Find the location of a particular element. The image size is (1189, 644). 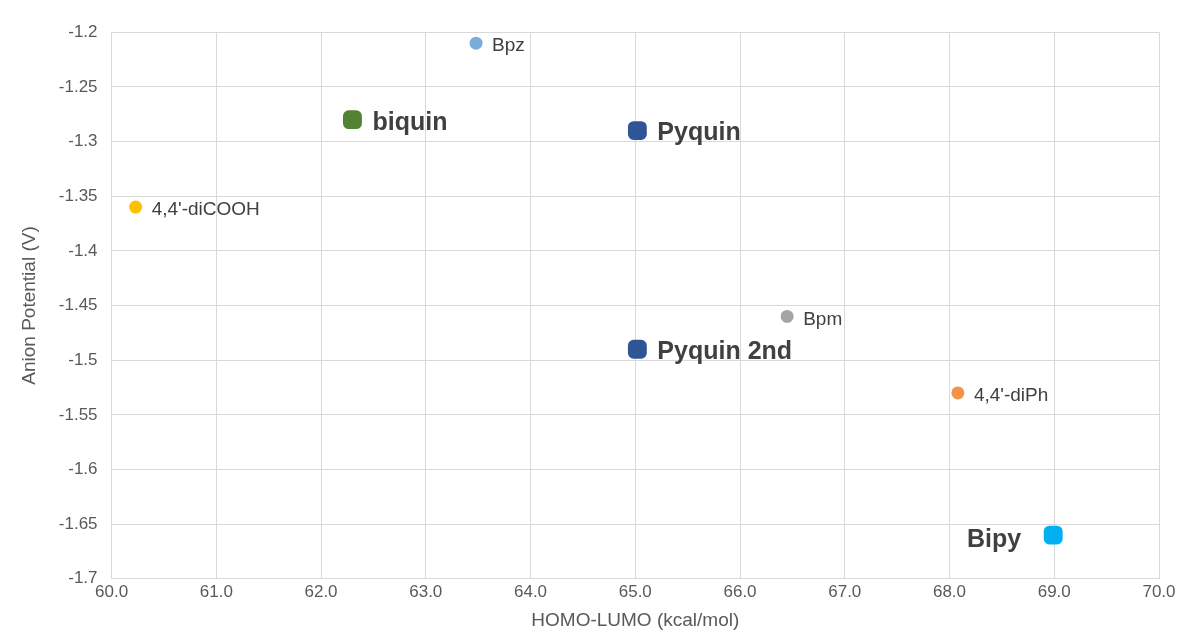

y-axis-title: Anion Potential (V) is located at coordinates (28, 305).